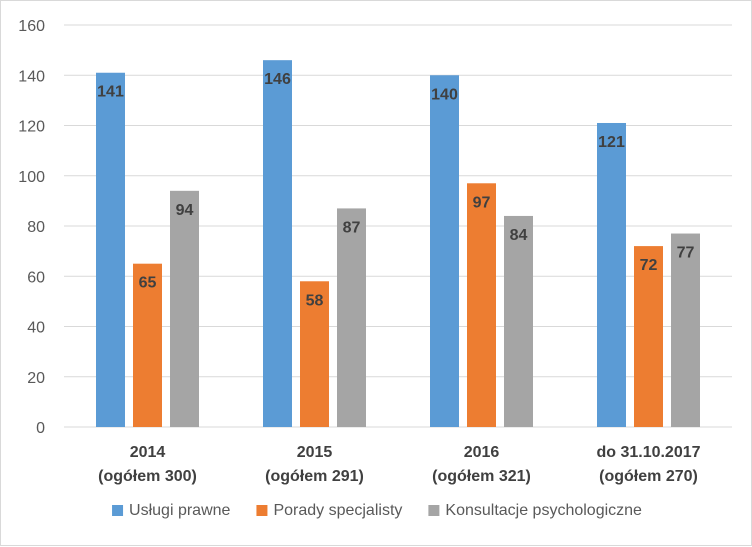 The height and width of the screenshot is (547, 752). Describe the element at coordinates (352, 227) in the screenshot. I see `data-label: 87` at that location.